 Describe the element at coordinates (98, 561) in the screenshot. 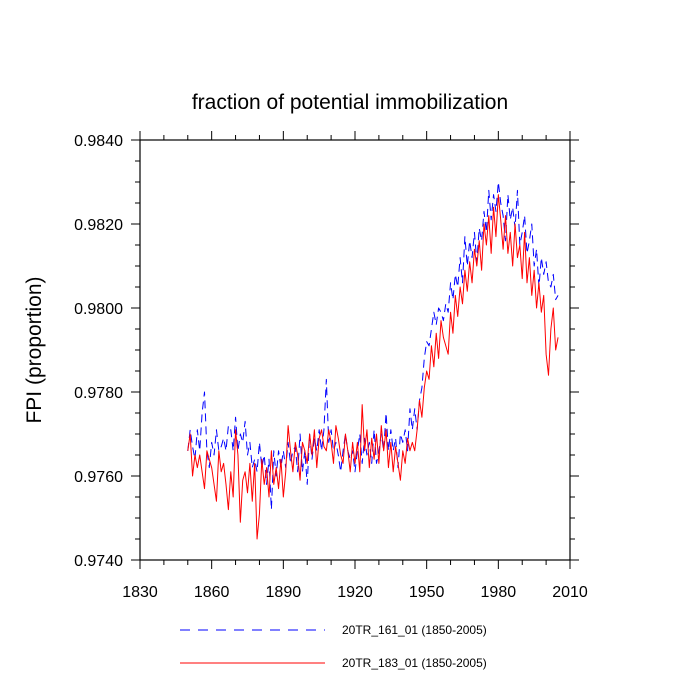

I see `y-tick-label: 0.9740` at that location.